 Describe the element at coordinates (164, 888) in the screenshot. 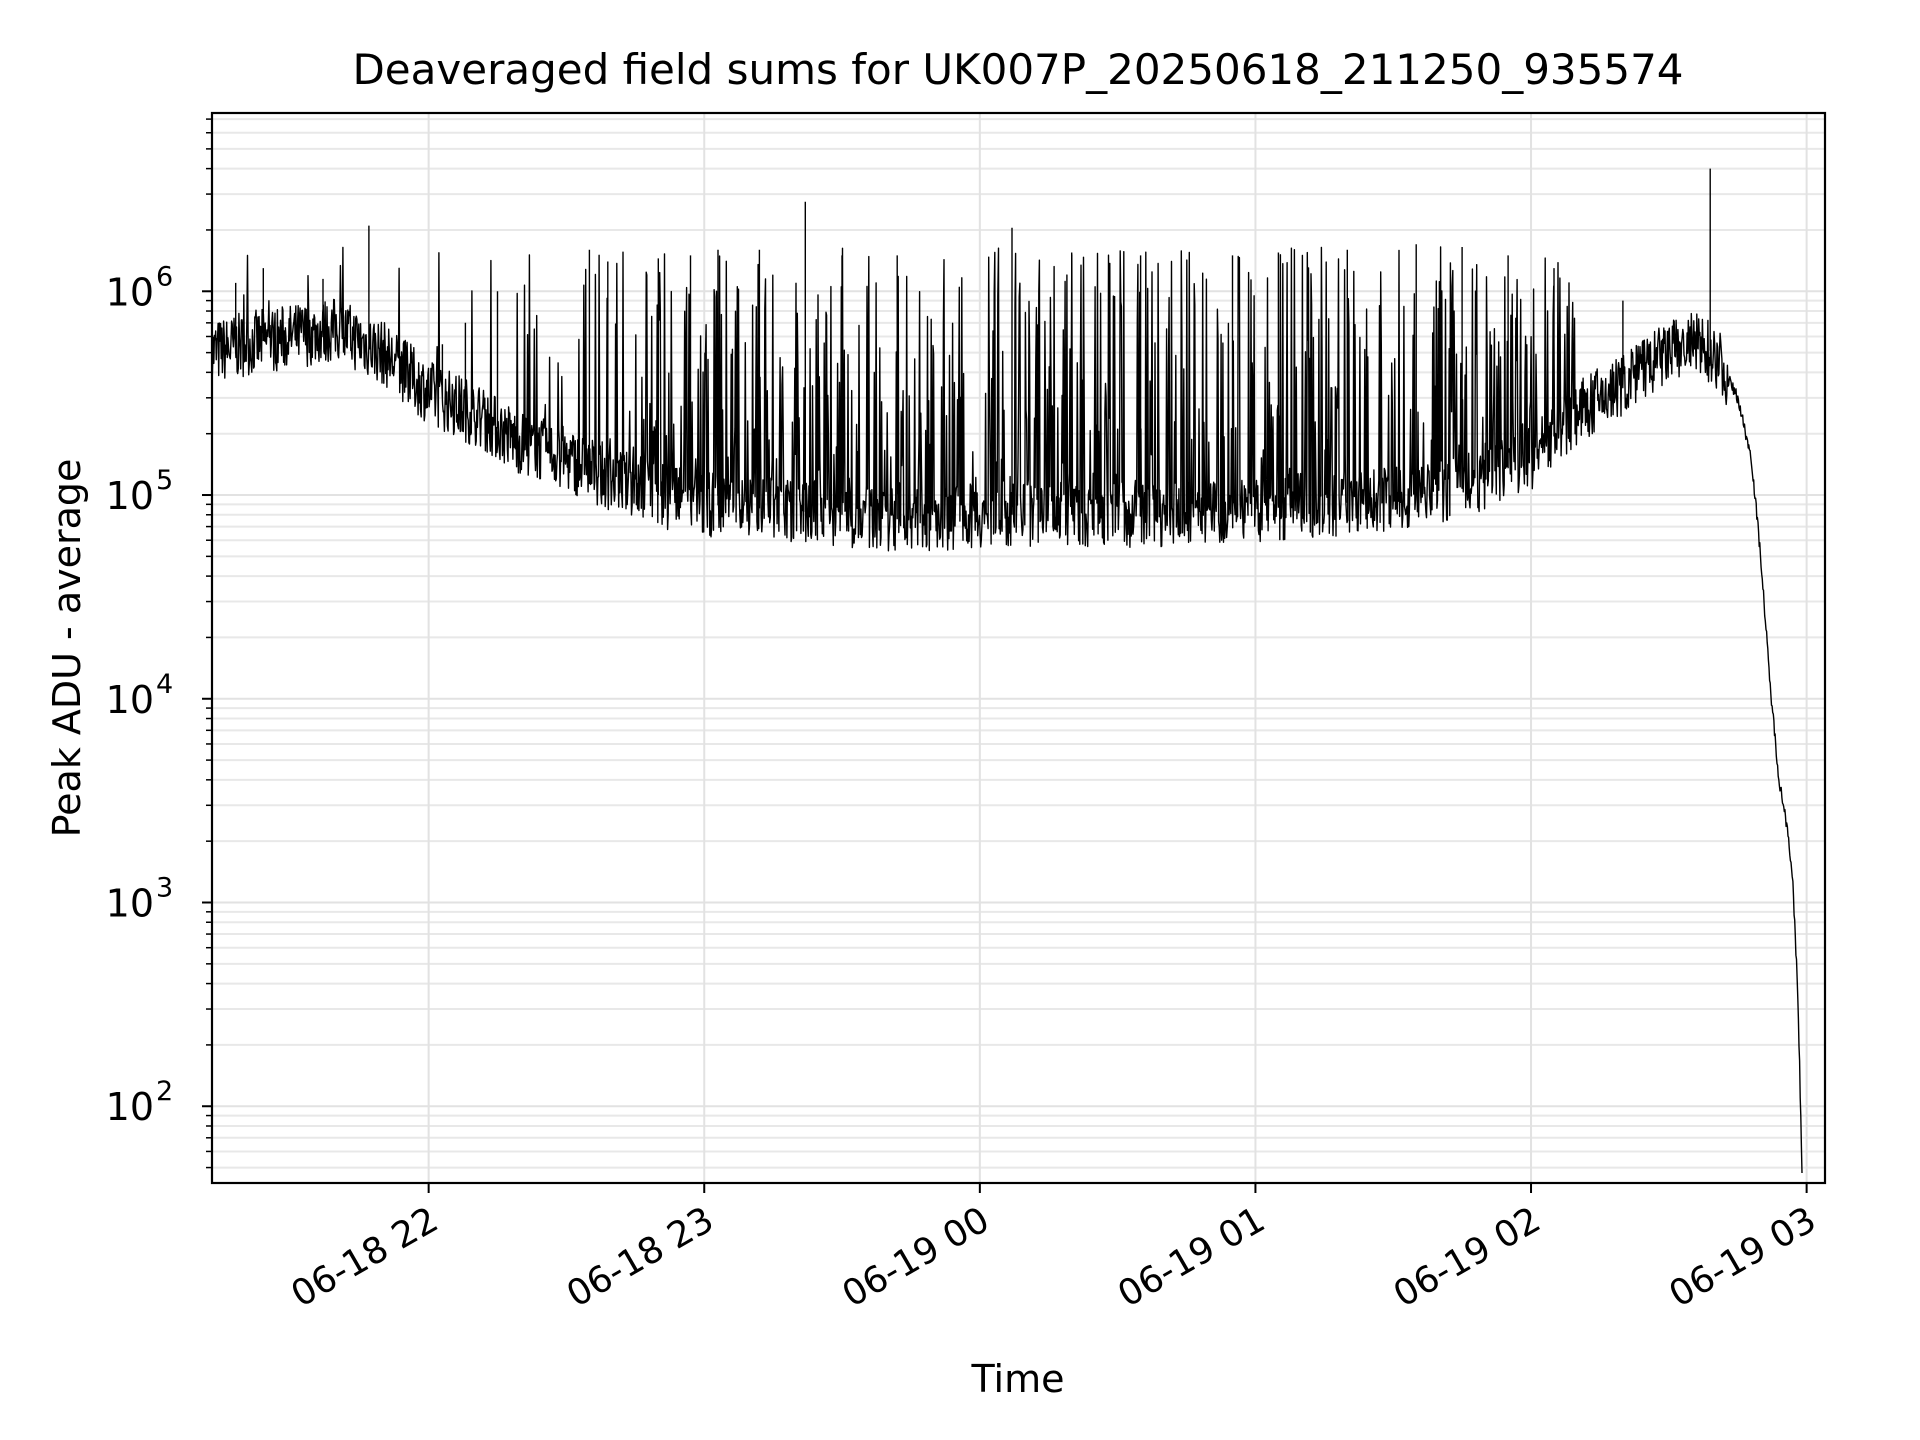

I see `y-tick-exponent: 3` at that location.